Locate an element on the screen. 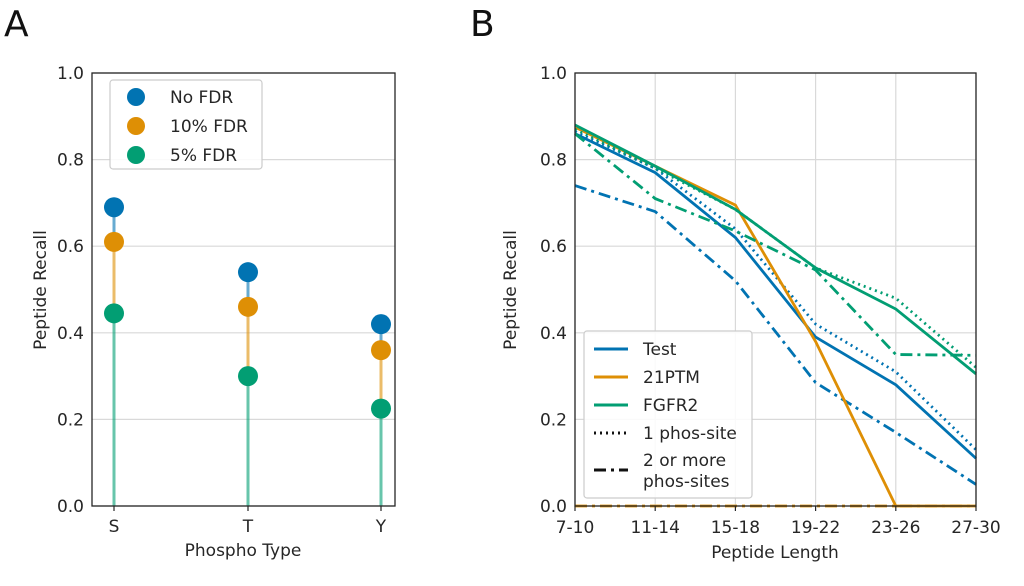  x-axis-label-b: Peptide Length is located at coordinates (775, 553).